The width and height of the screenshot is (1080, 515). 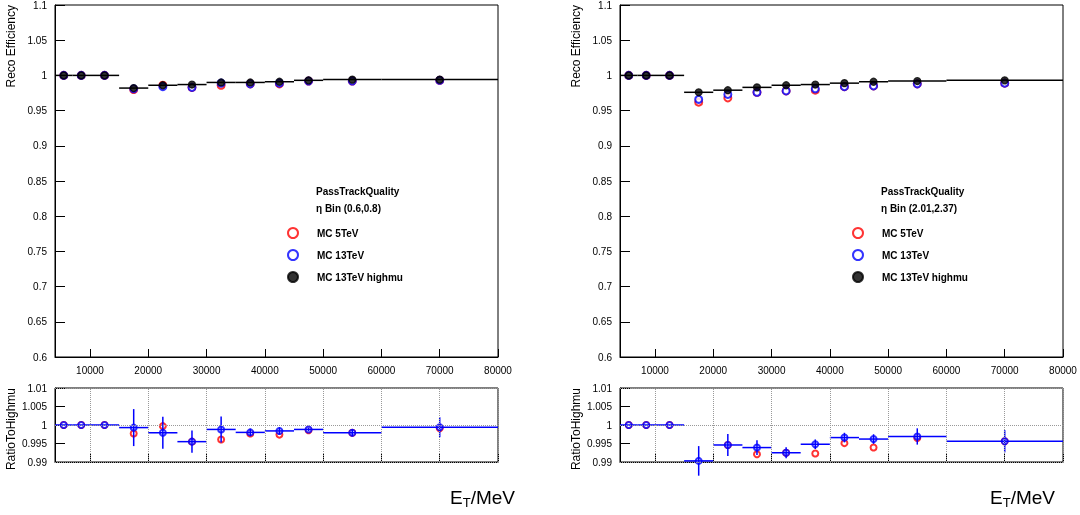 I want to click on annotation: η Bin (0.6,0.8), so click(x=349, y=208).